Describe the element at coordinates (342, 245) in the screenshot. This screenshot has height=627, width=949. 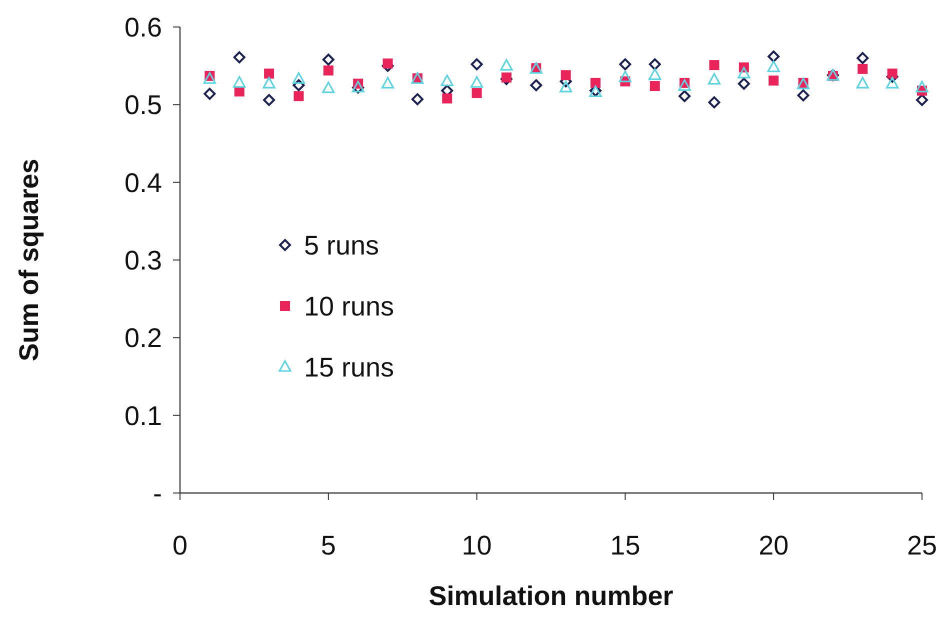
I see `legend-label: 5 runs` at that location.